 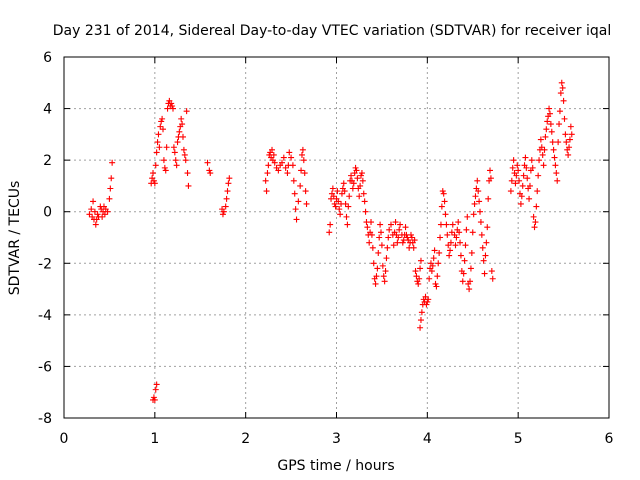 What do you see at coordinates (45, 367) in the screenshot?
I see `y-tick-label: -6` at bounding box center [45, 367].